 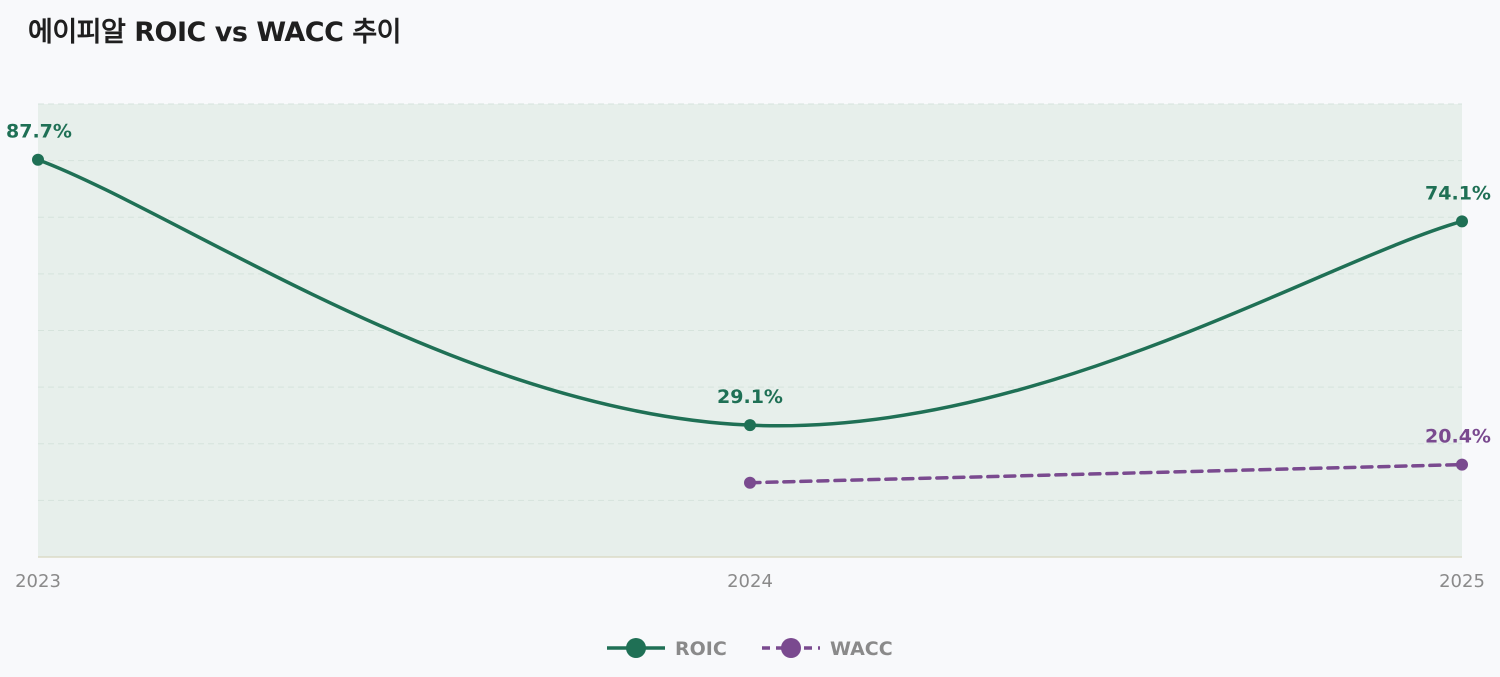 What do you see at coordinates (1106, 473) in the screenshot?
I see `series-line-wacc` at bounding box center [1106, 473].